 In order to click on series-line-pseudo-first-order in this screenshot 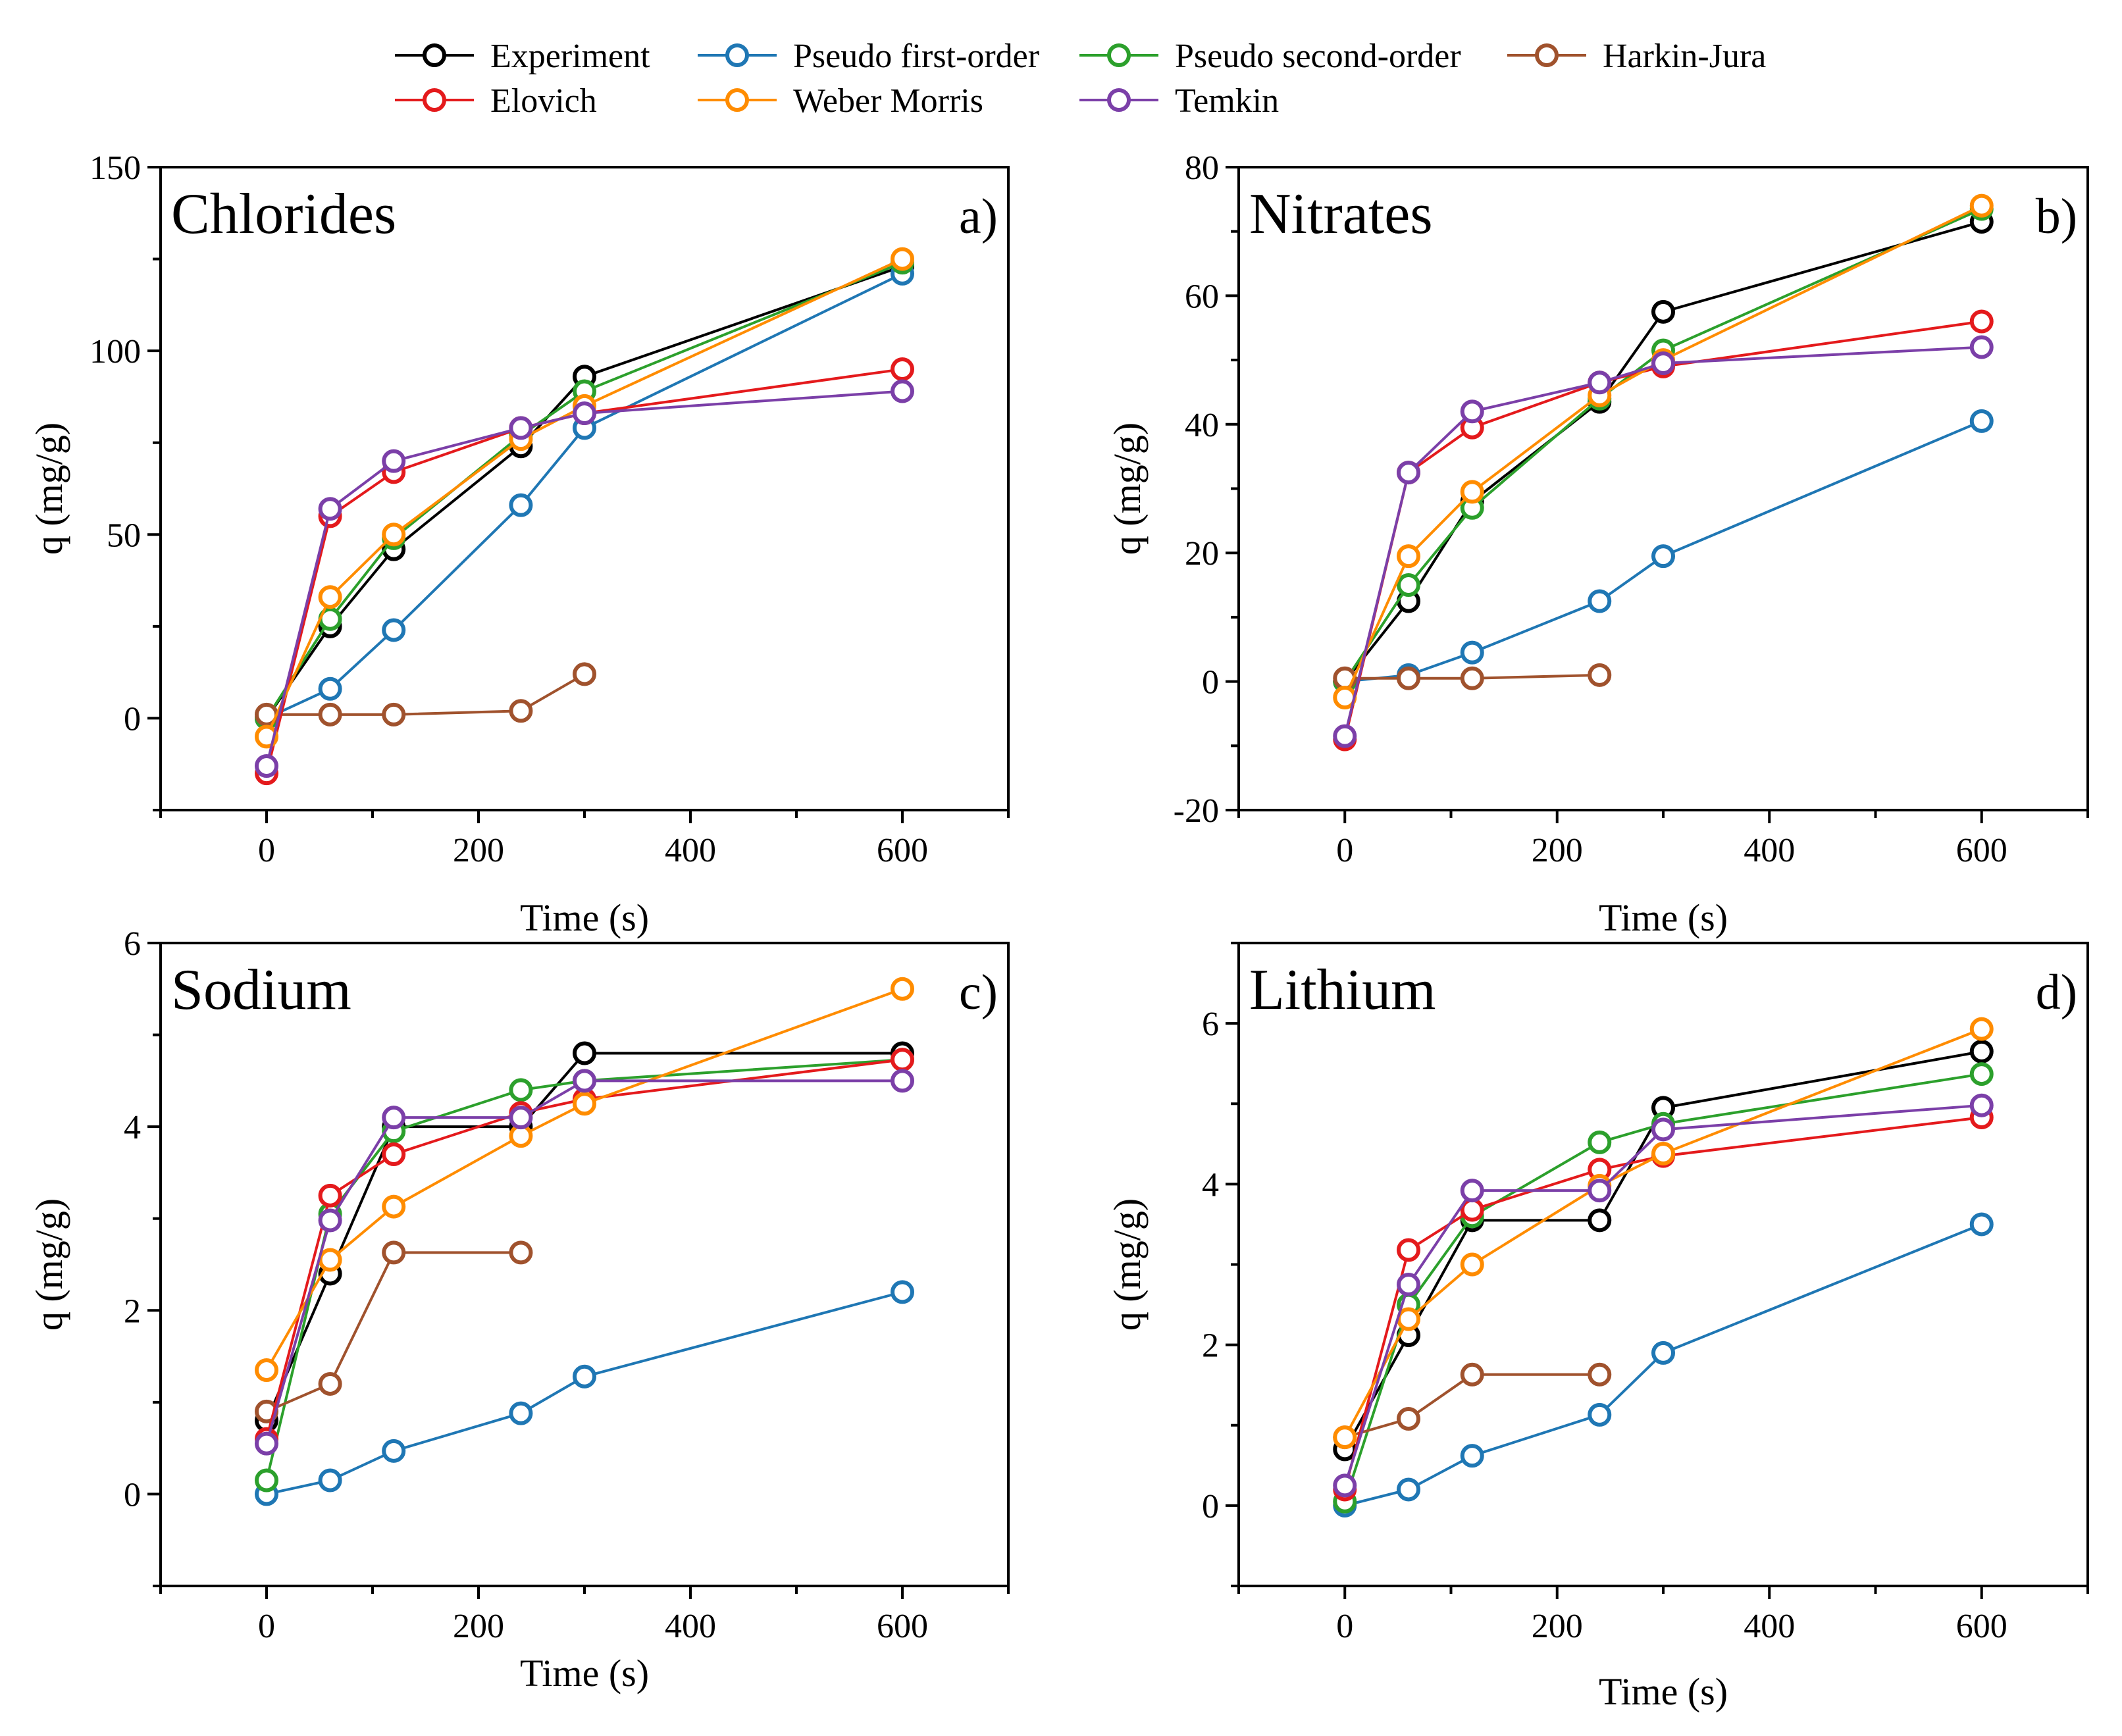, I will do `click(584, 1393)`.